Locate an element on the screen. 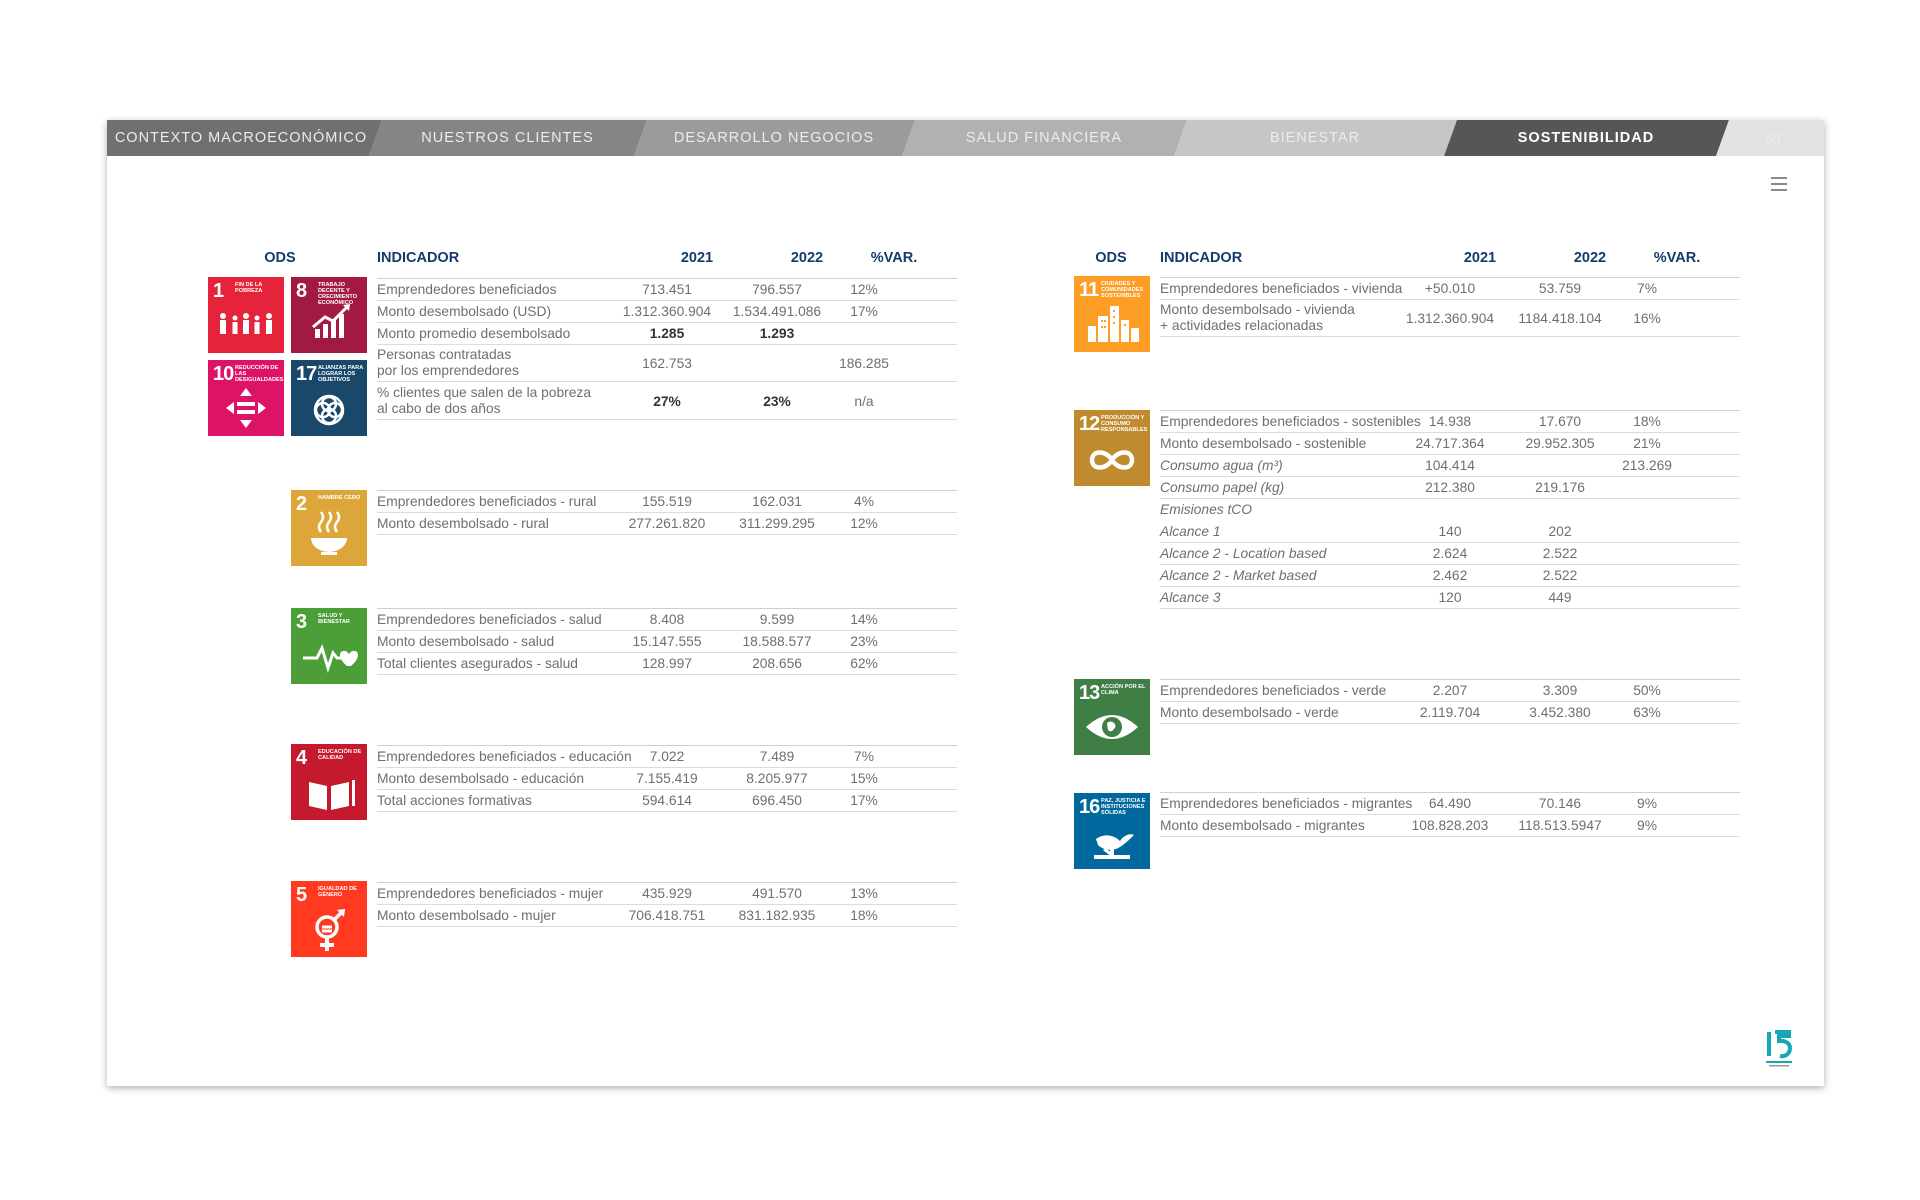  tab-desarrollo-negocios: DESARROLLO NEGOCIOS is located at coordinates (774, 138).